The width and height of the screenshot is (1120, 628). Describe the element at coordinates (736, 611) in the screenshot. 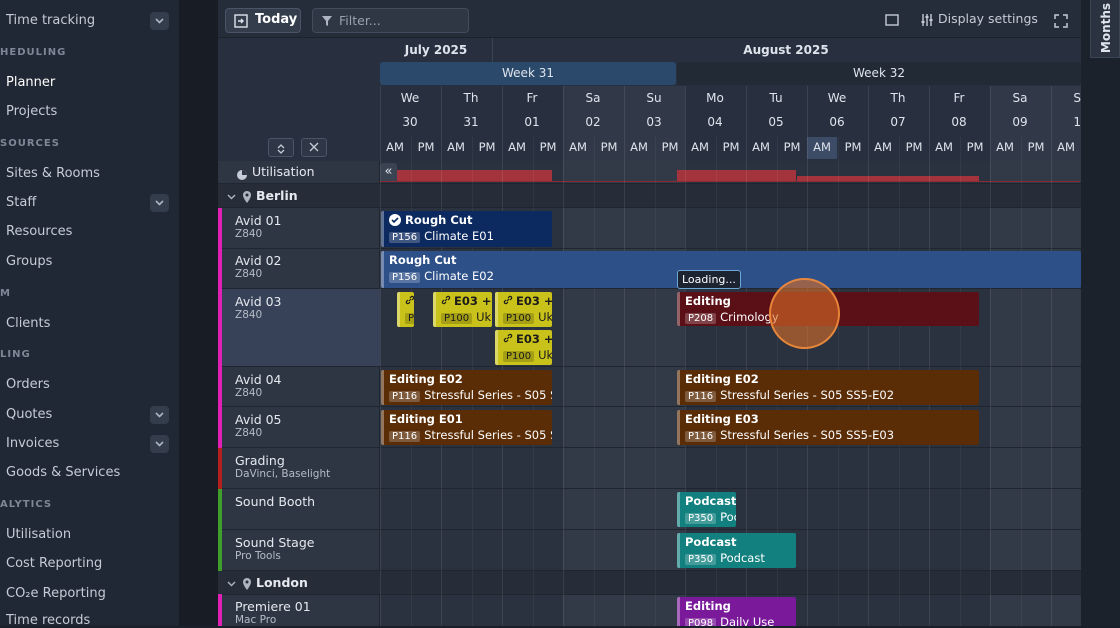

I see `event: Editing P098 Daily Use` at that location.